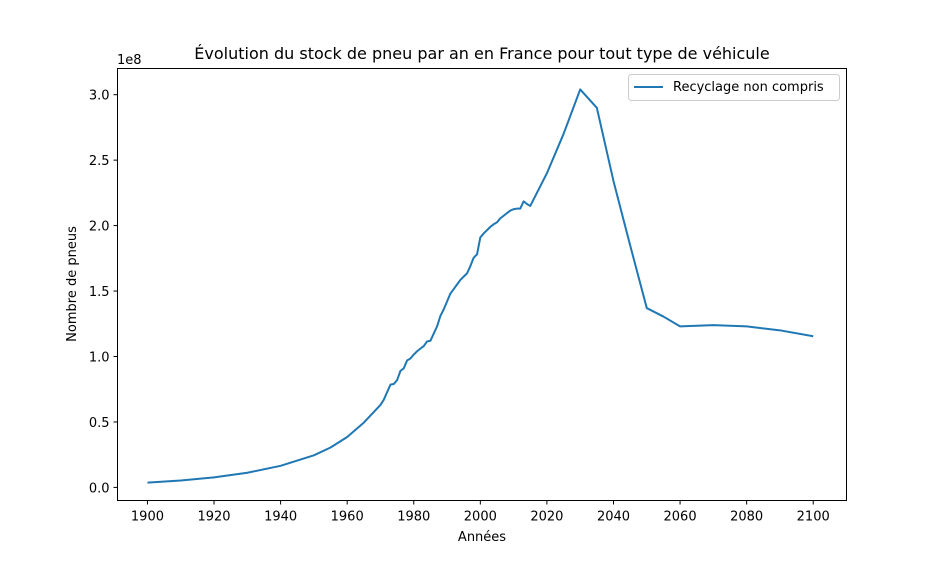 The width and height of the screenshot is (940, 563). Describe the element at coordinates (99, 358) in the screenshot. I see `y-tick-label: 1.0` at that location.